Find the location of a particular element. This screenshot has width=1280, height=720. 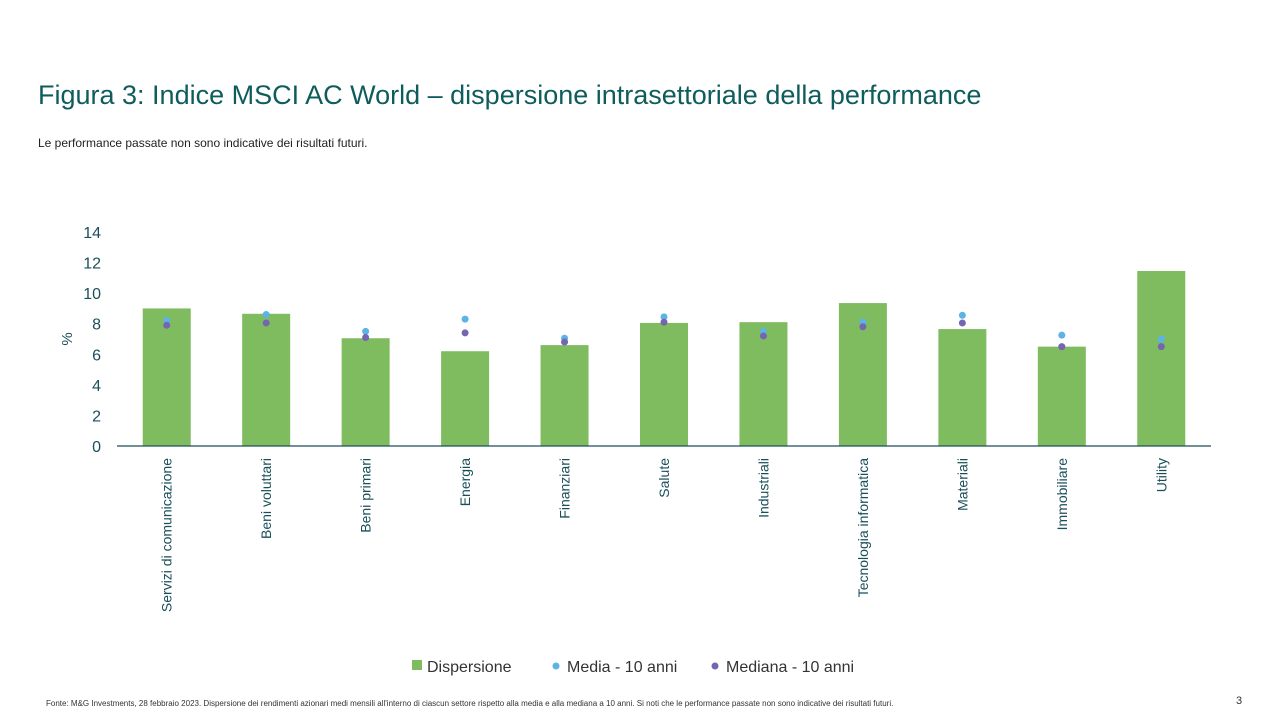

x-tick-label: Finanziari is located at coordinates (565, 488).